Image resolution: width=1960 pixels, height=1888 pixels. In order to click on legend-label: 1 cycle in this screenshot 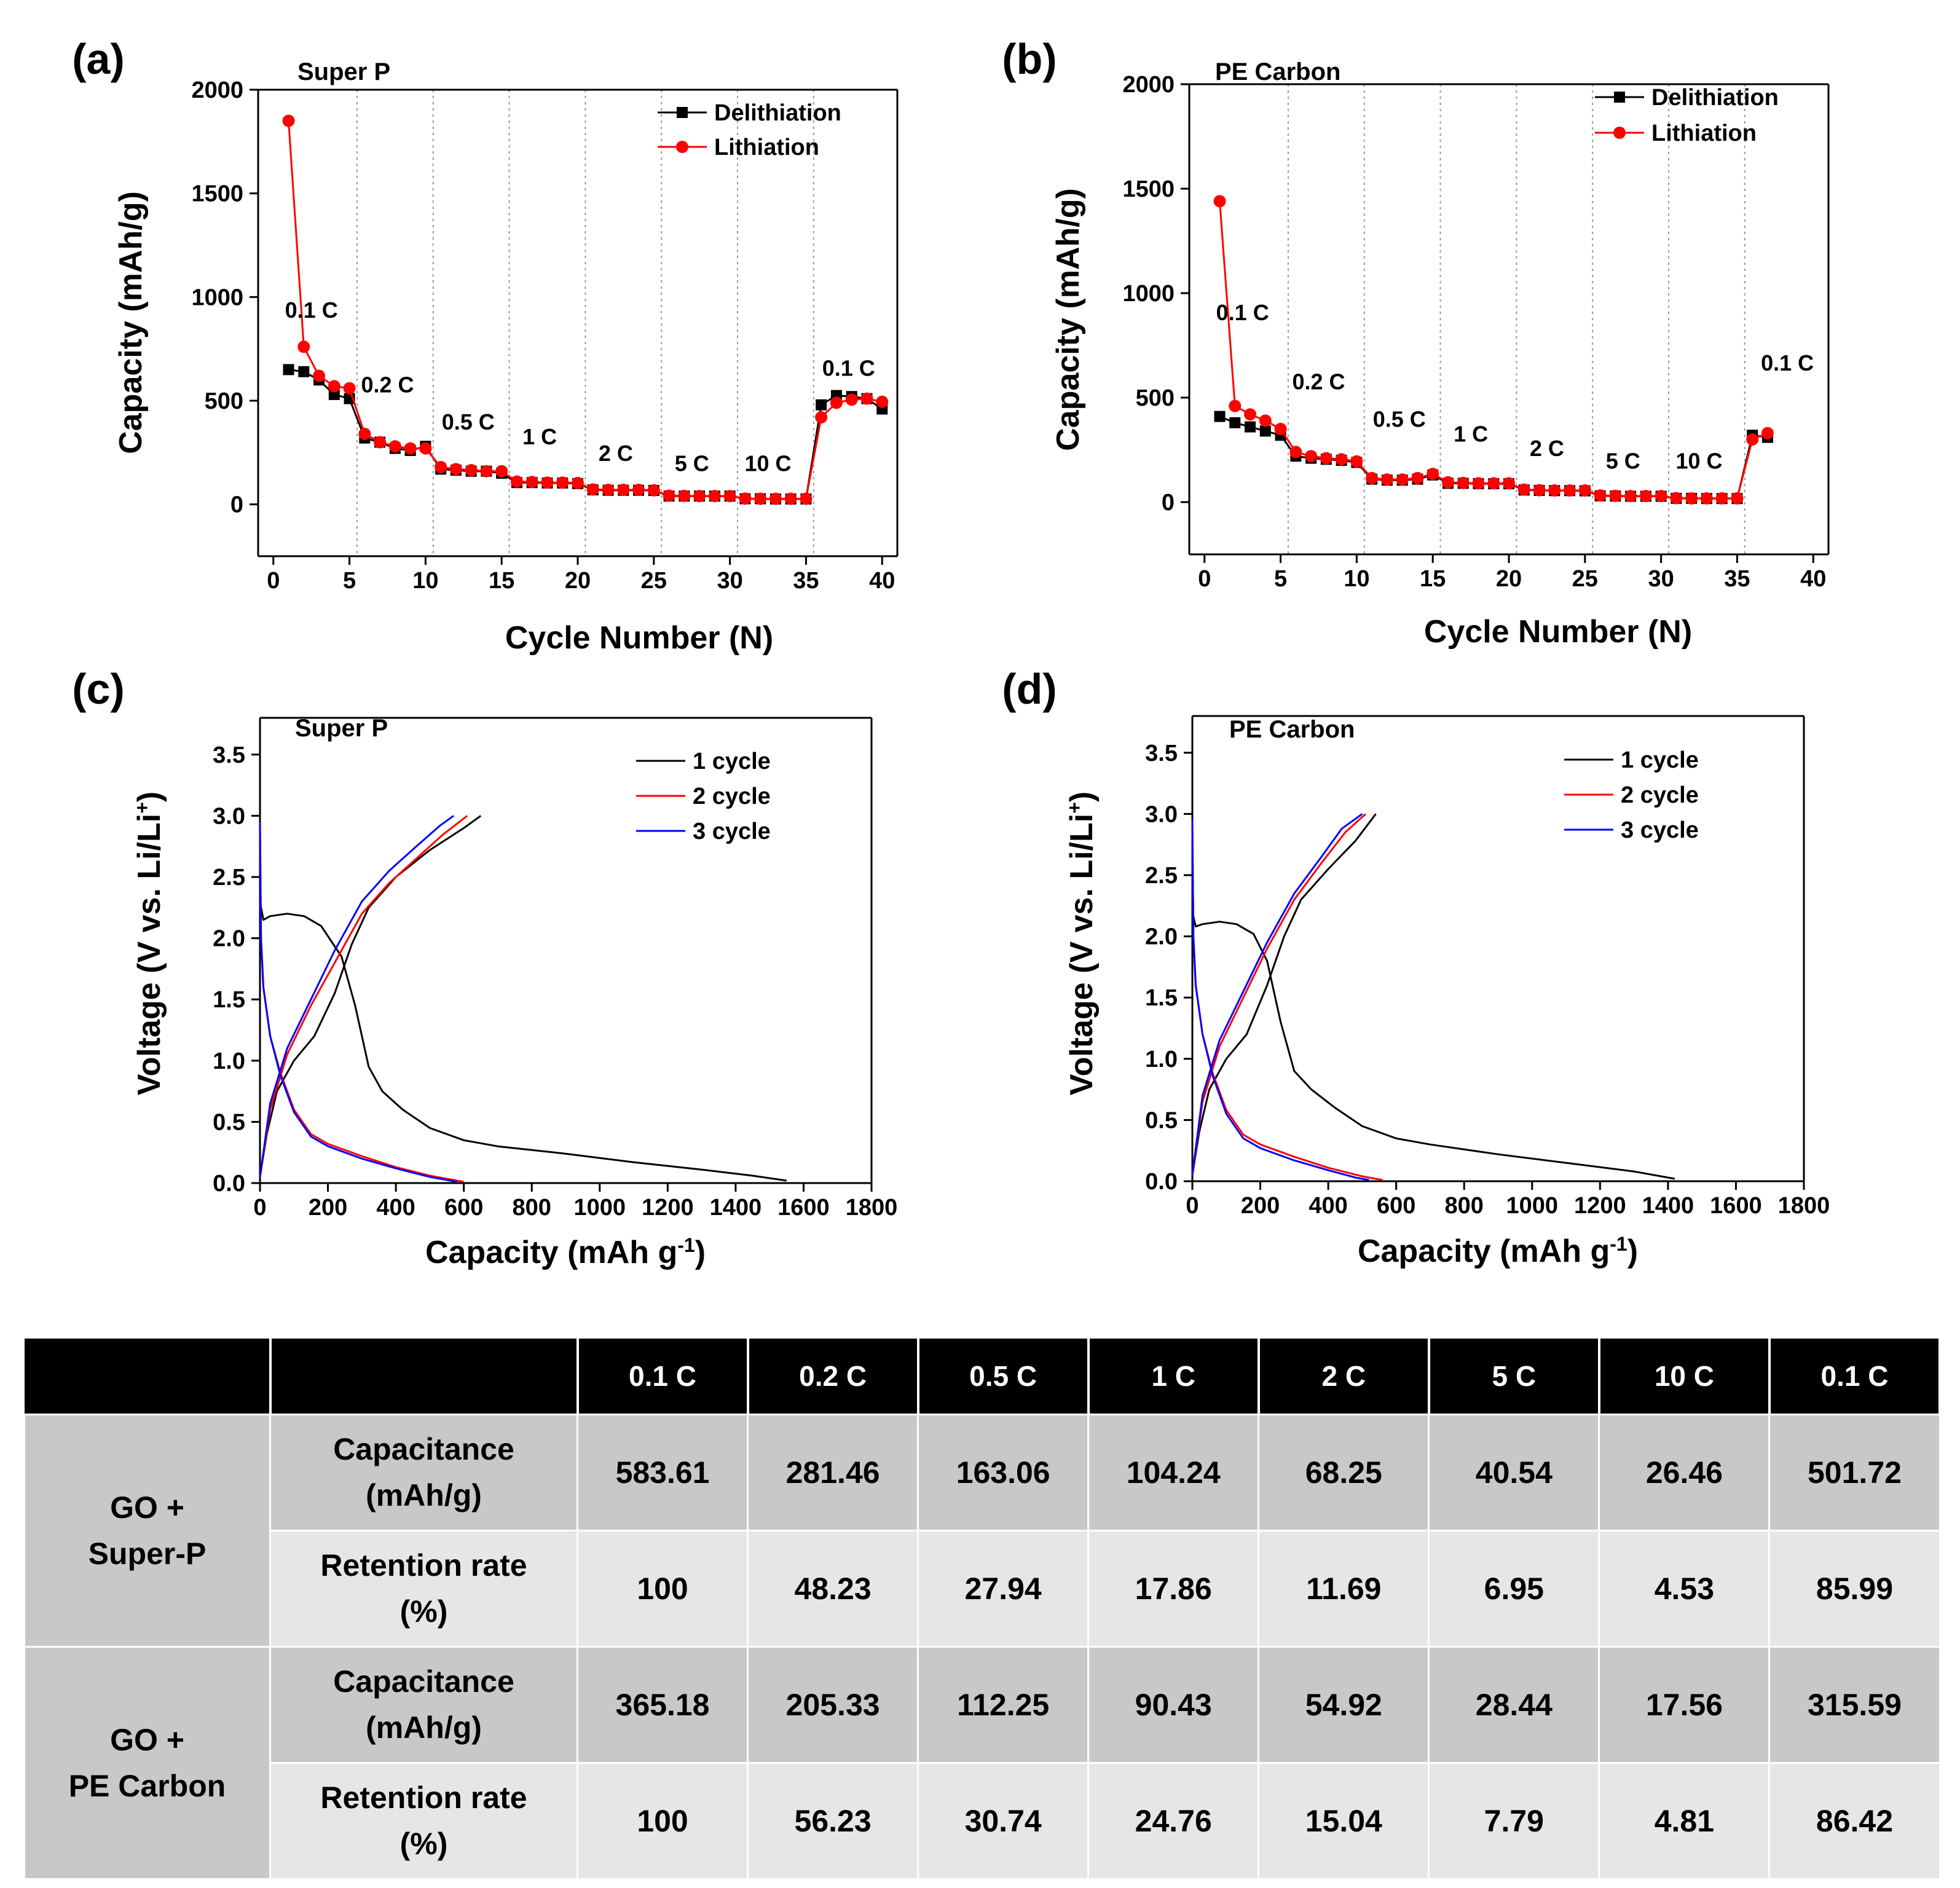, I will do `click(1660, 760)`.